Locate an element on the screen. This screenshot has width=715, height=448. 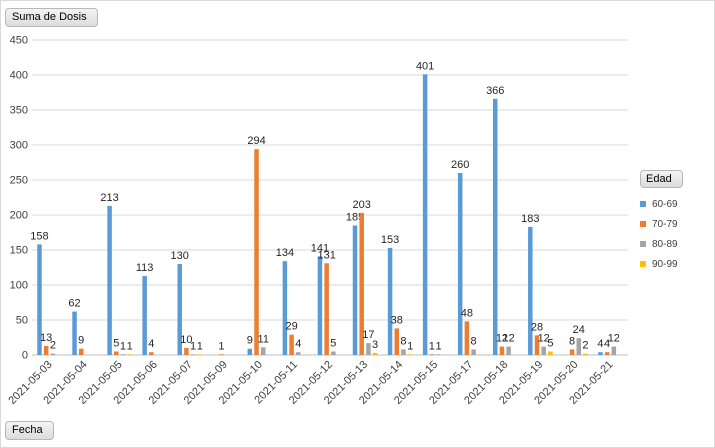
data-label: 13 is located at coordinates (46, 338).